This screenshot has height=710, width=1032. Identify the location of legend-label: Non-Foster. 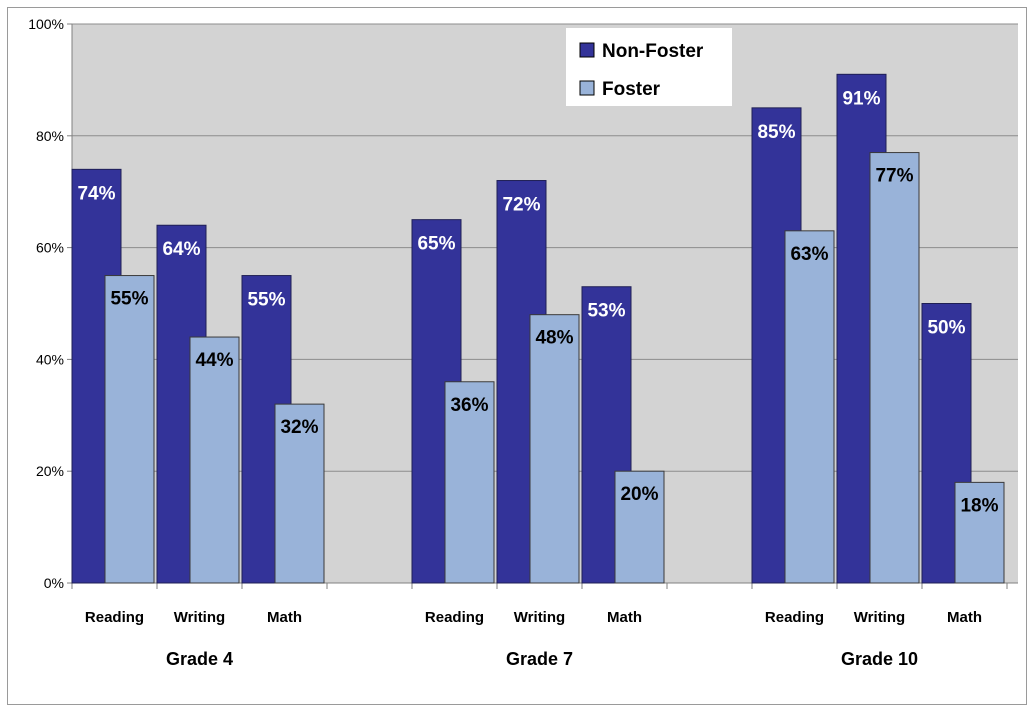
(653, 51).